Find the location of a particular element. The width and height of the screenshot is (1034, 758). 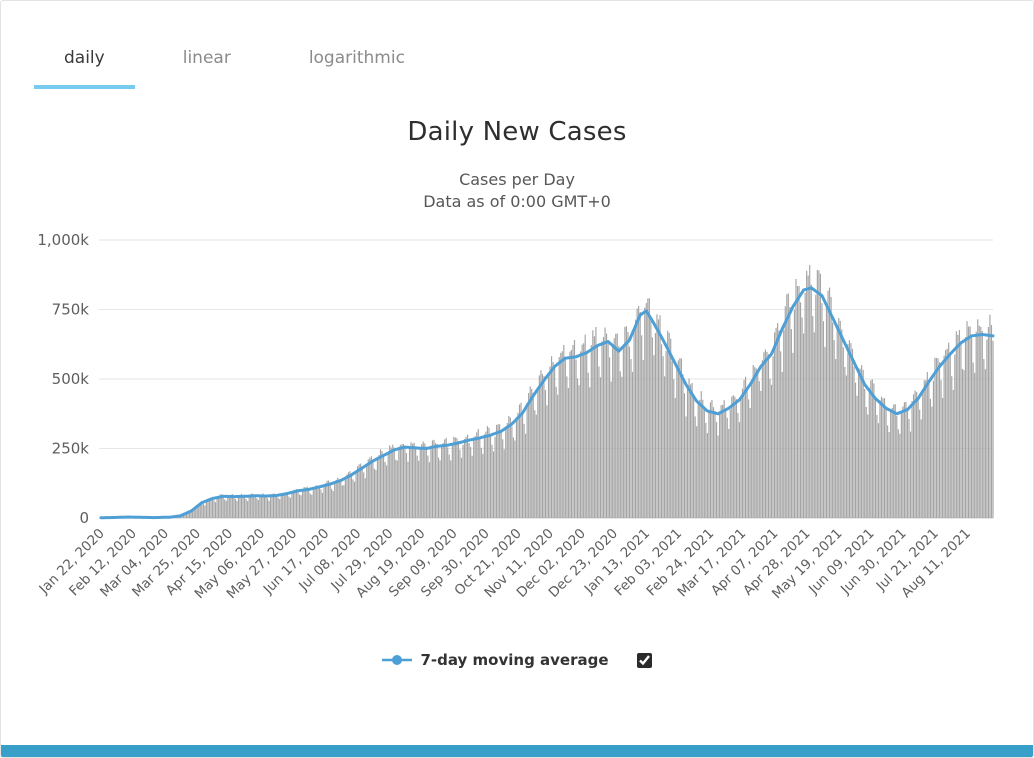

svg-text: 250k is located at coordinates (71, 449).